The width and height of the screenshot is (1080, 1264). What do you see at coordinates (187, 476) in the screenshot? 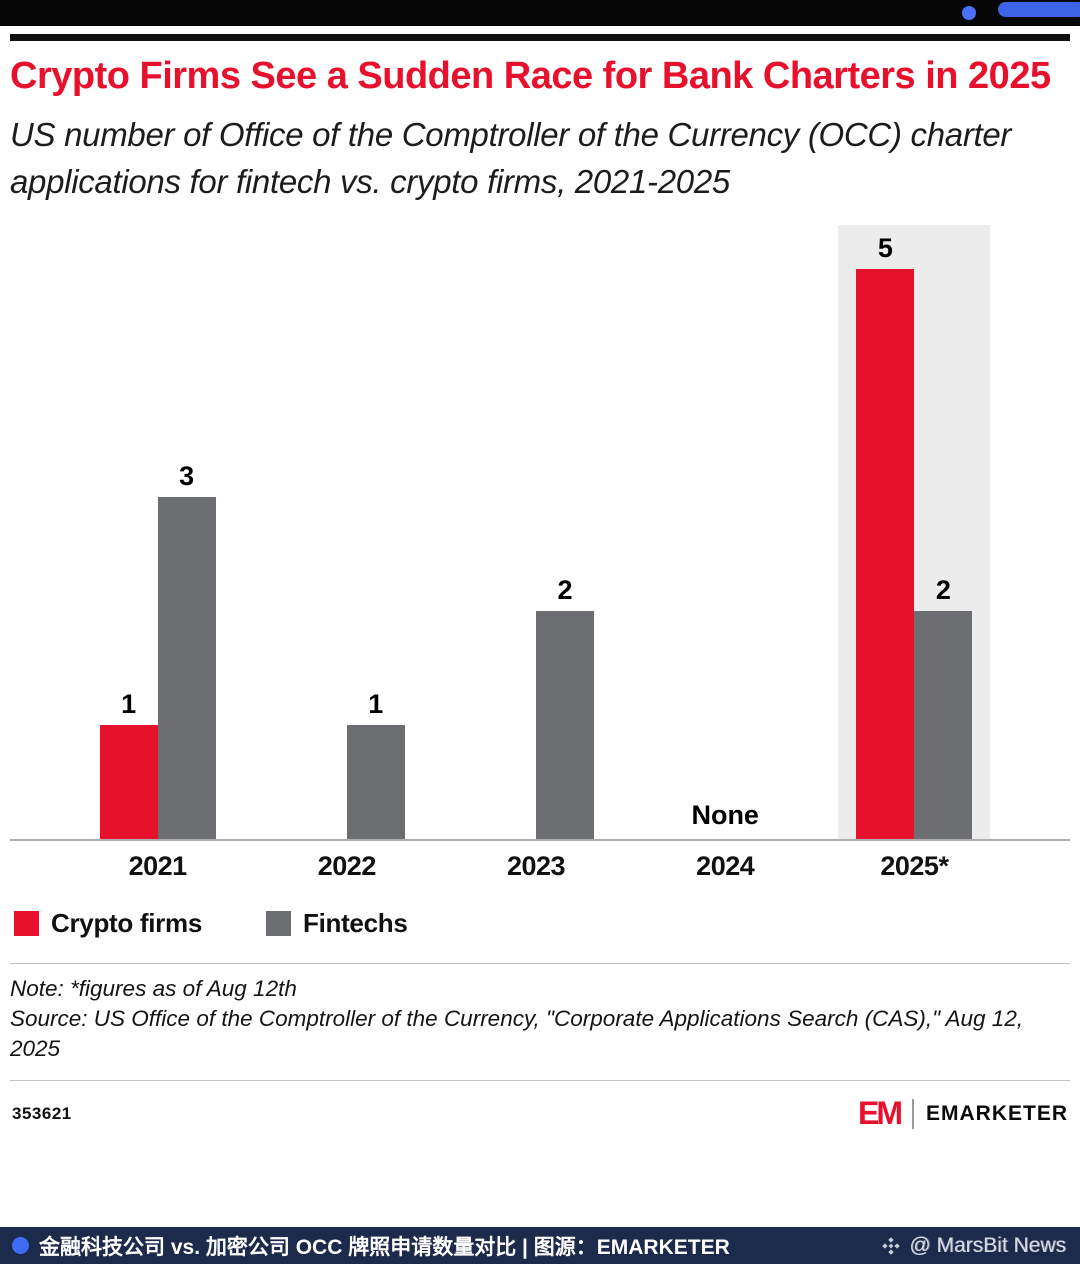
I see `bar-value-label: 3` at bounding box center [187, 476].